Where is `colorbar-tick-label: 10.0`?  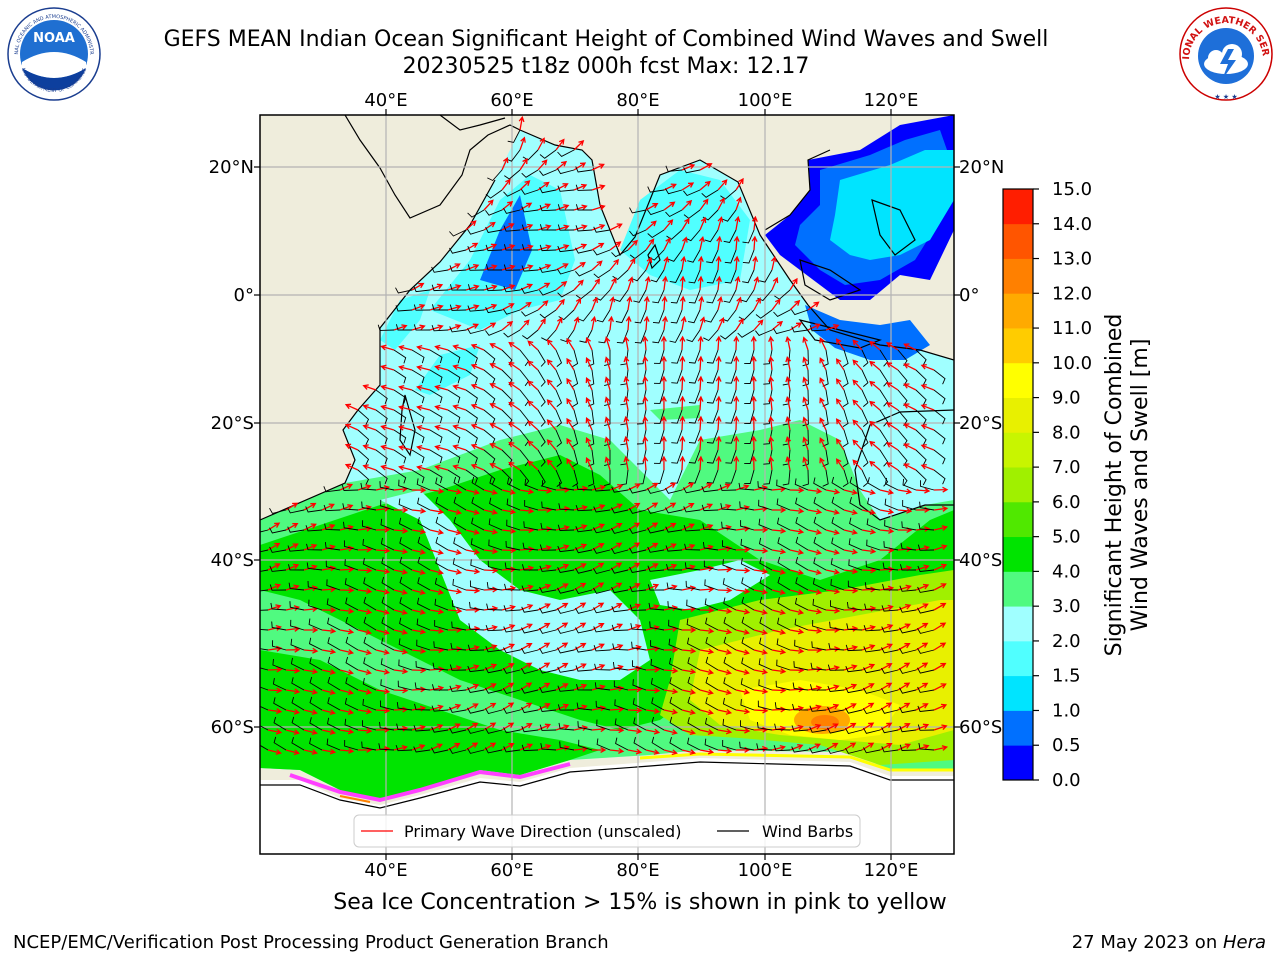 colorbar-tick-label: 10.0 is located at coordinates (1072, 363).